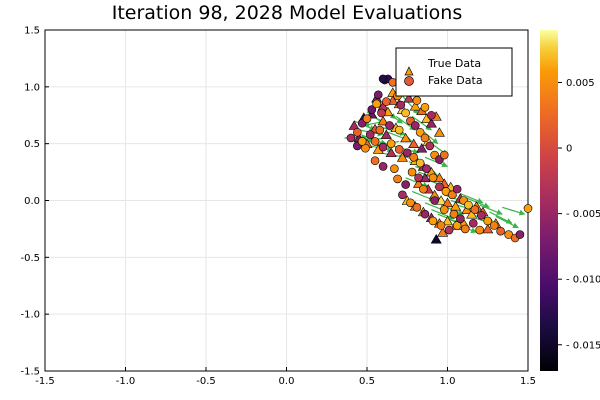  What do you see at coordinates (30, 315) in the screenshot?
I see `y-tick-label: -1.0` at bounding box center [30, 315].